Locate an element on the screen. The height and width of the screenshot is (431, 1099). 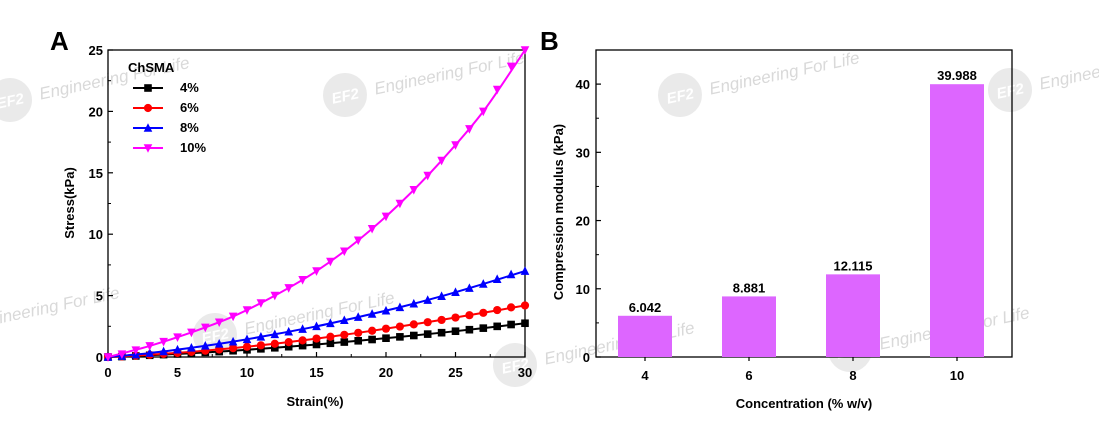
x-tick-label: 4 is located at coordinates (645, 375).